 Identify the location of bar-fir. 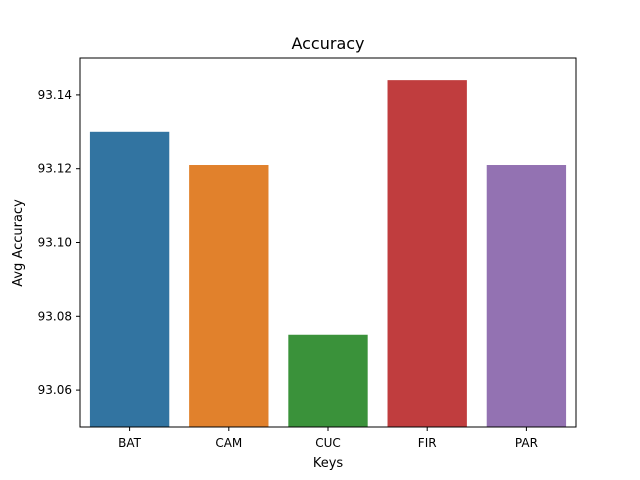
(427, 253).